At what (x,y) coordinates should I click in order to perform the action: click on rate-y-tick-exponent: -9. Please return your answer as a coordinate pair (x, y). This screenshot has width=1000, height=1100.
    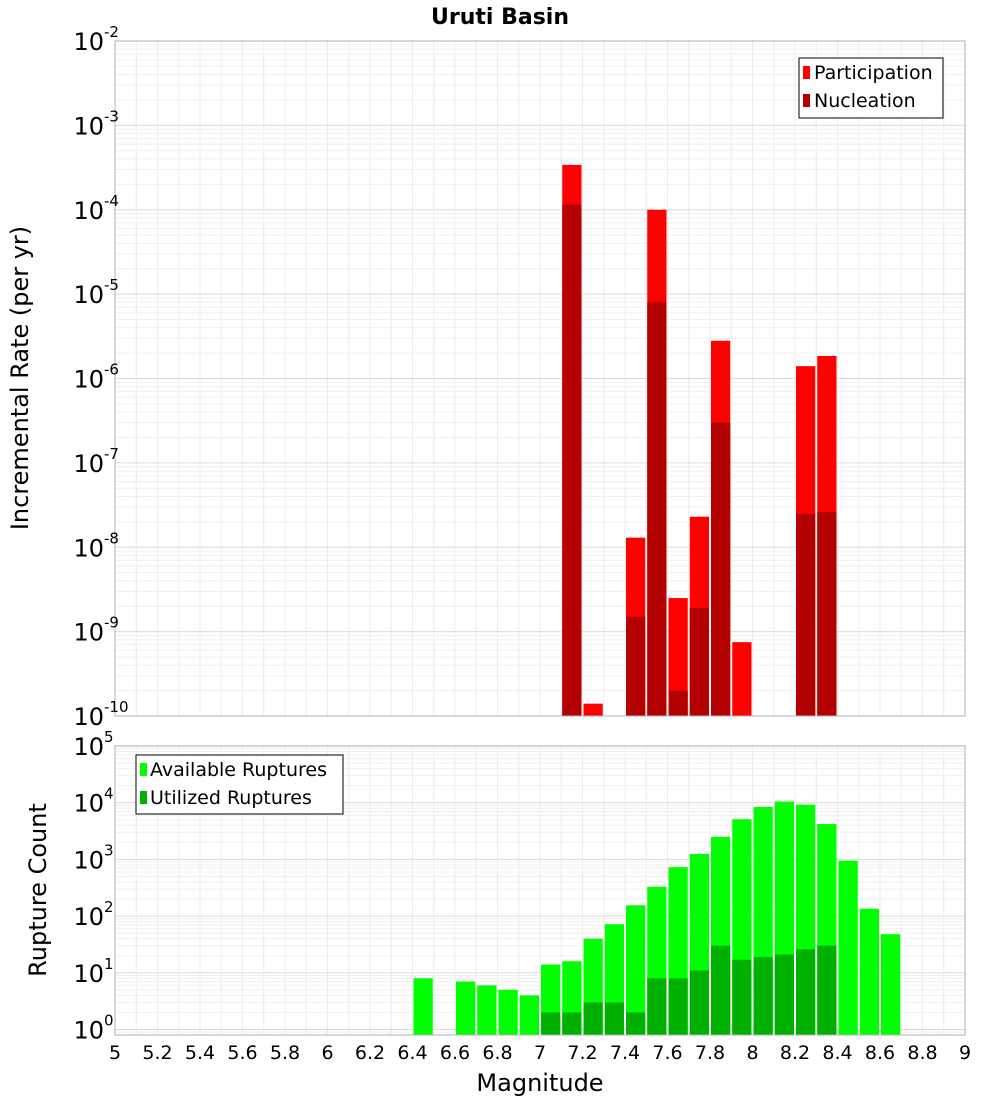
    Looking at the image, I should click on (111, 623).